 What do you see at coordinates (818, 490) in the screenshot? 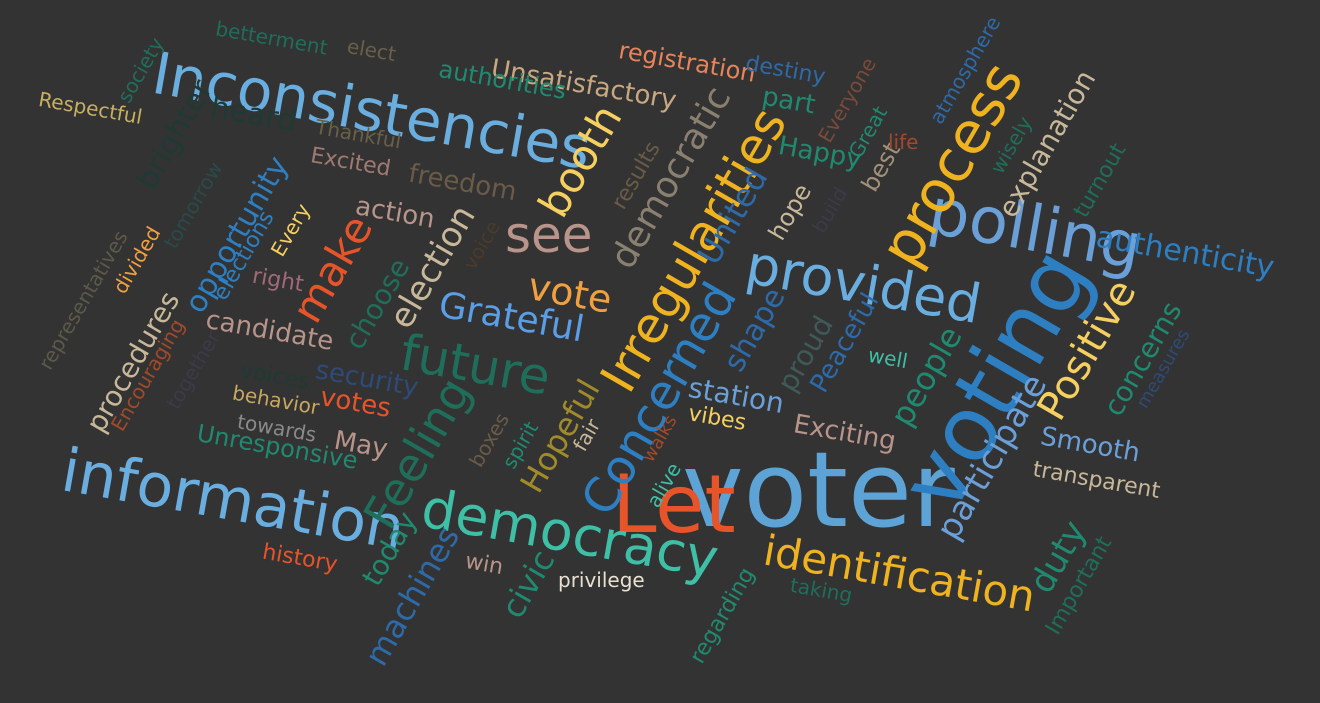
I see `word-voter: voter` at bounding box center [818, 490].